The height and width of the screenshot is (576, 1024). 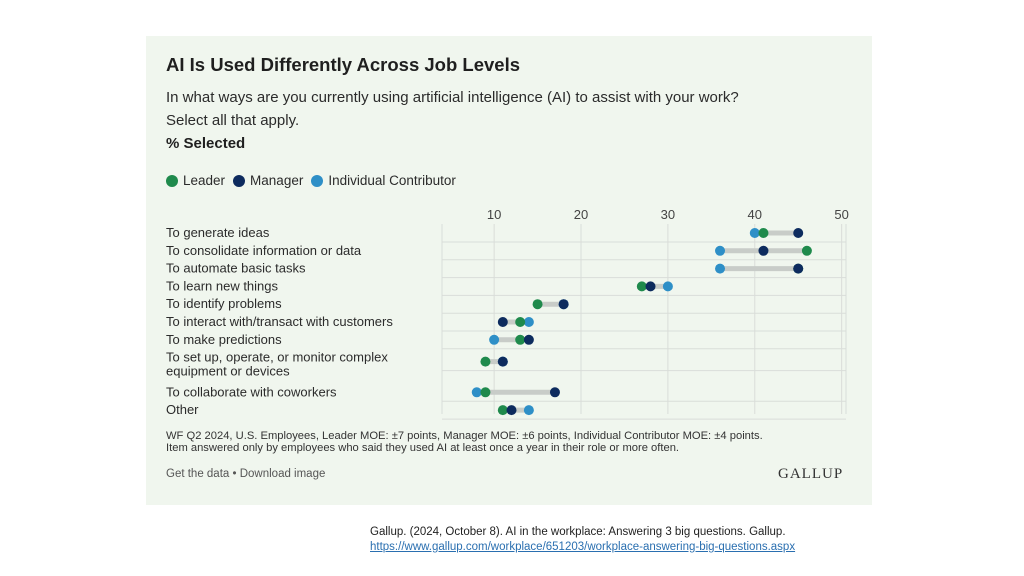 What do you see at coordinates (204, 180) in the screenshot?
I see `legend-label-leader: Leader` at bounding box center [204, 180].